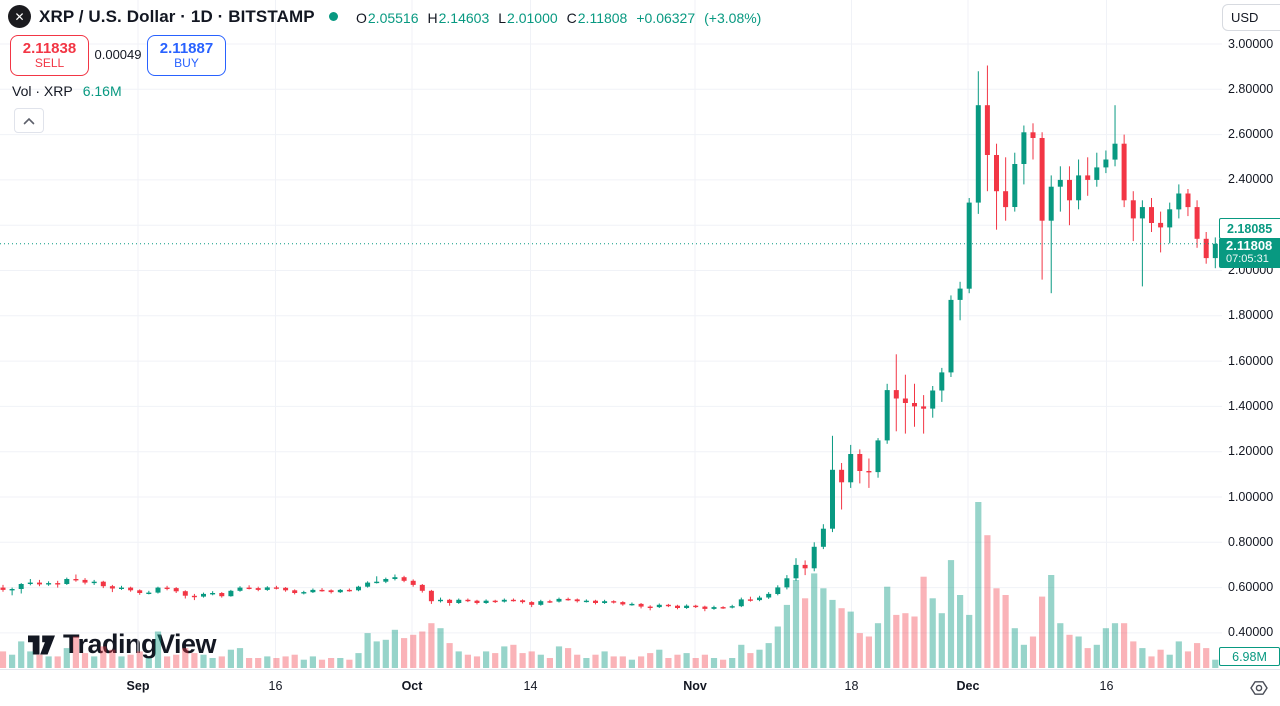 The height and width of the screenshot is (706, 1280). What do you see at coordinates (138, 686) in the screenshot?
I see `time-tick-label: Sep` at bounding box center [138, 686].